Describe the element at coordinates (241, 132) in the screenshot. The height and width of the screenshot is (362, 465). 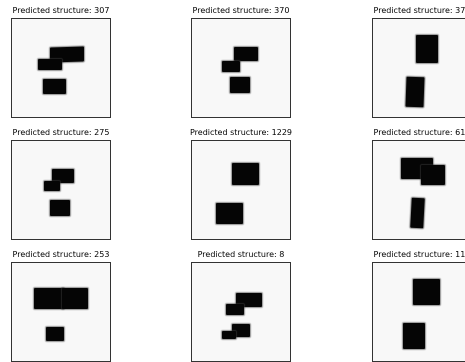
I see `panel-title: Predicted structure: 1229` at that location.